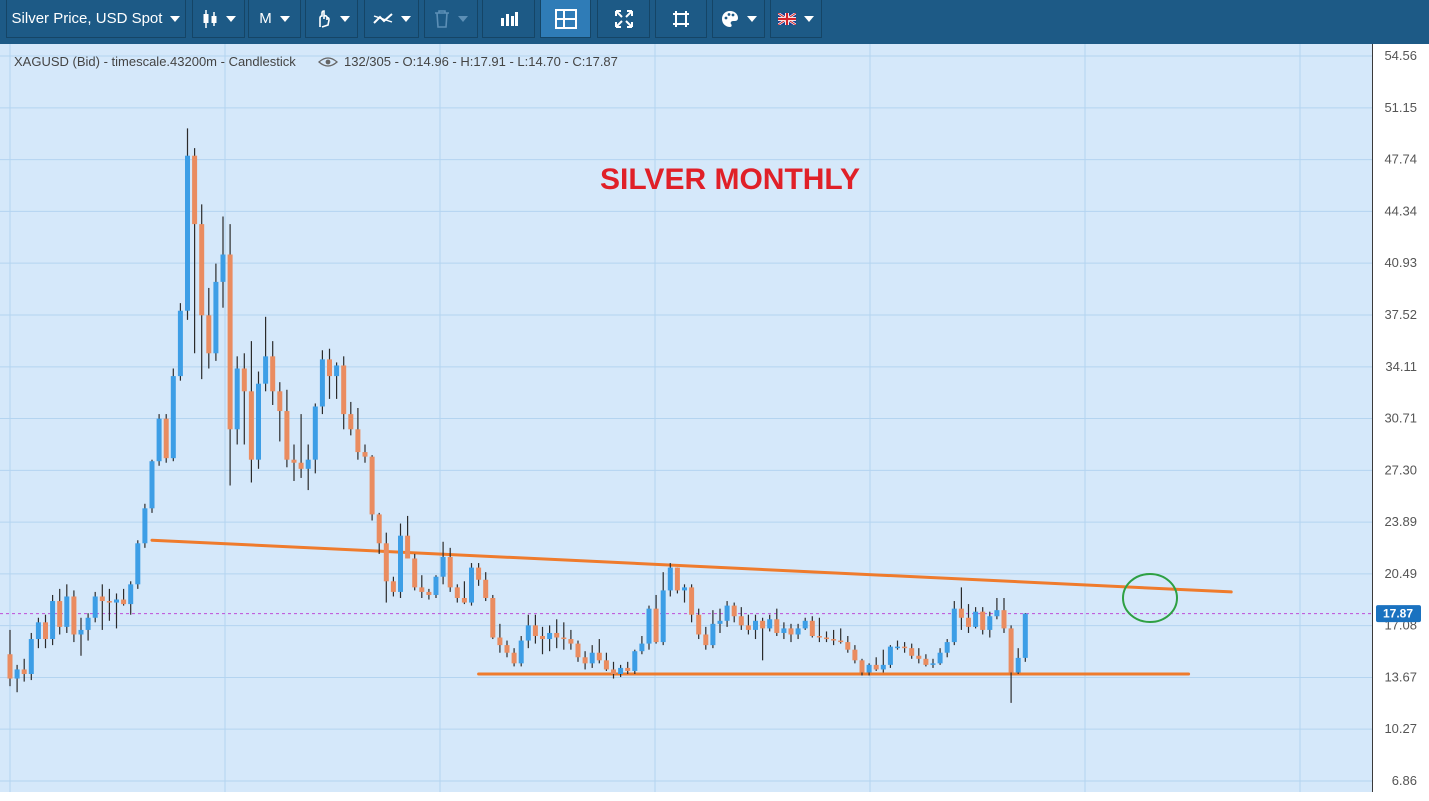 The height and width of the screenshot is (801, 1429). I want to click on language-button, so click(796, 19).